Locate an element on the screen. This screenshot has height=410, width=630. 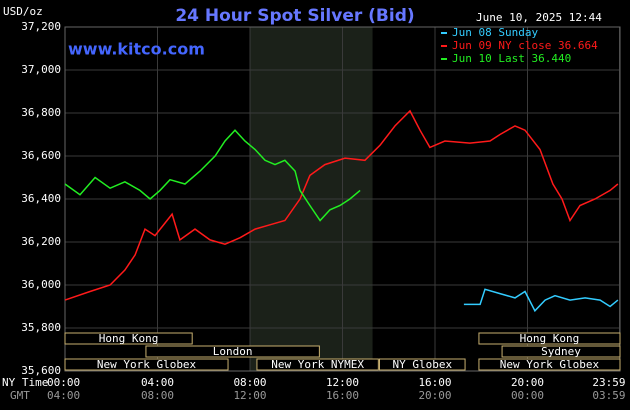
x2-tick-label: 08:00 is located at coordinates (157, 395).